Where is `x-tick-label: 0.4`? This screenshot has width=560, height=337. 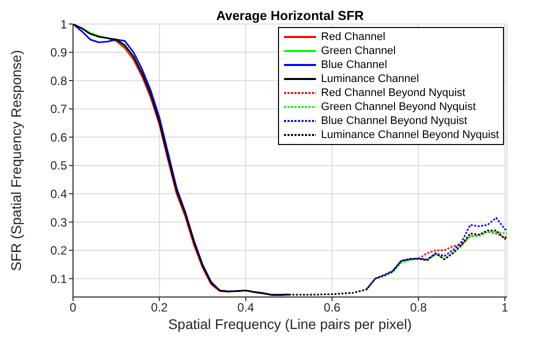
x-tick-label: 0.4 is located at coordinates (245, 307).